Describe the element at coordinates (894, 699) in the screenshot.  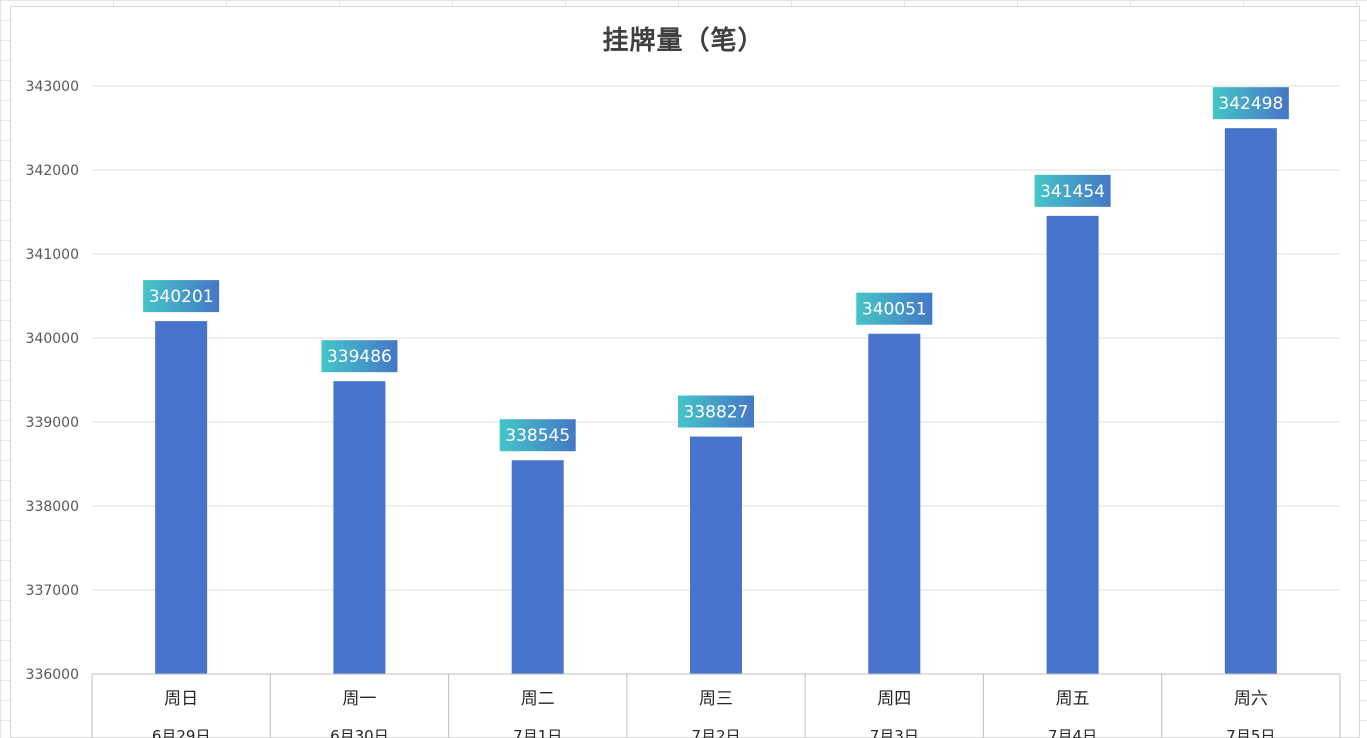
I see `x-tick-weekday: 周四` at that location.